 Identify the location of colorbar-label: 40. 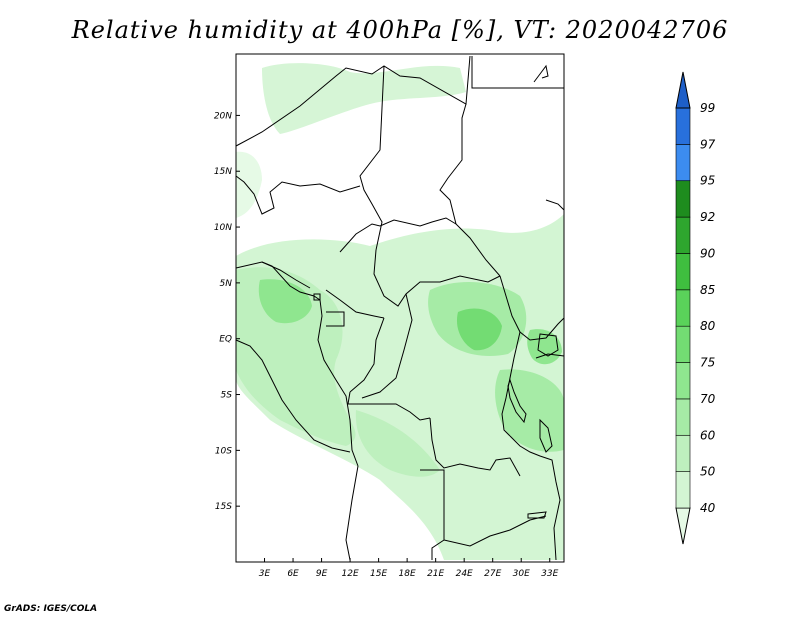
(708, 508).